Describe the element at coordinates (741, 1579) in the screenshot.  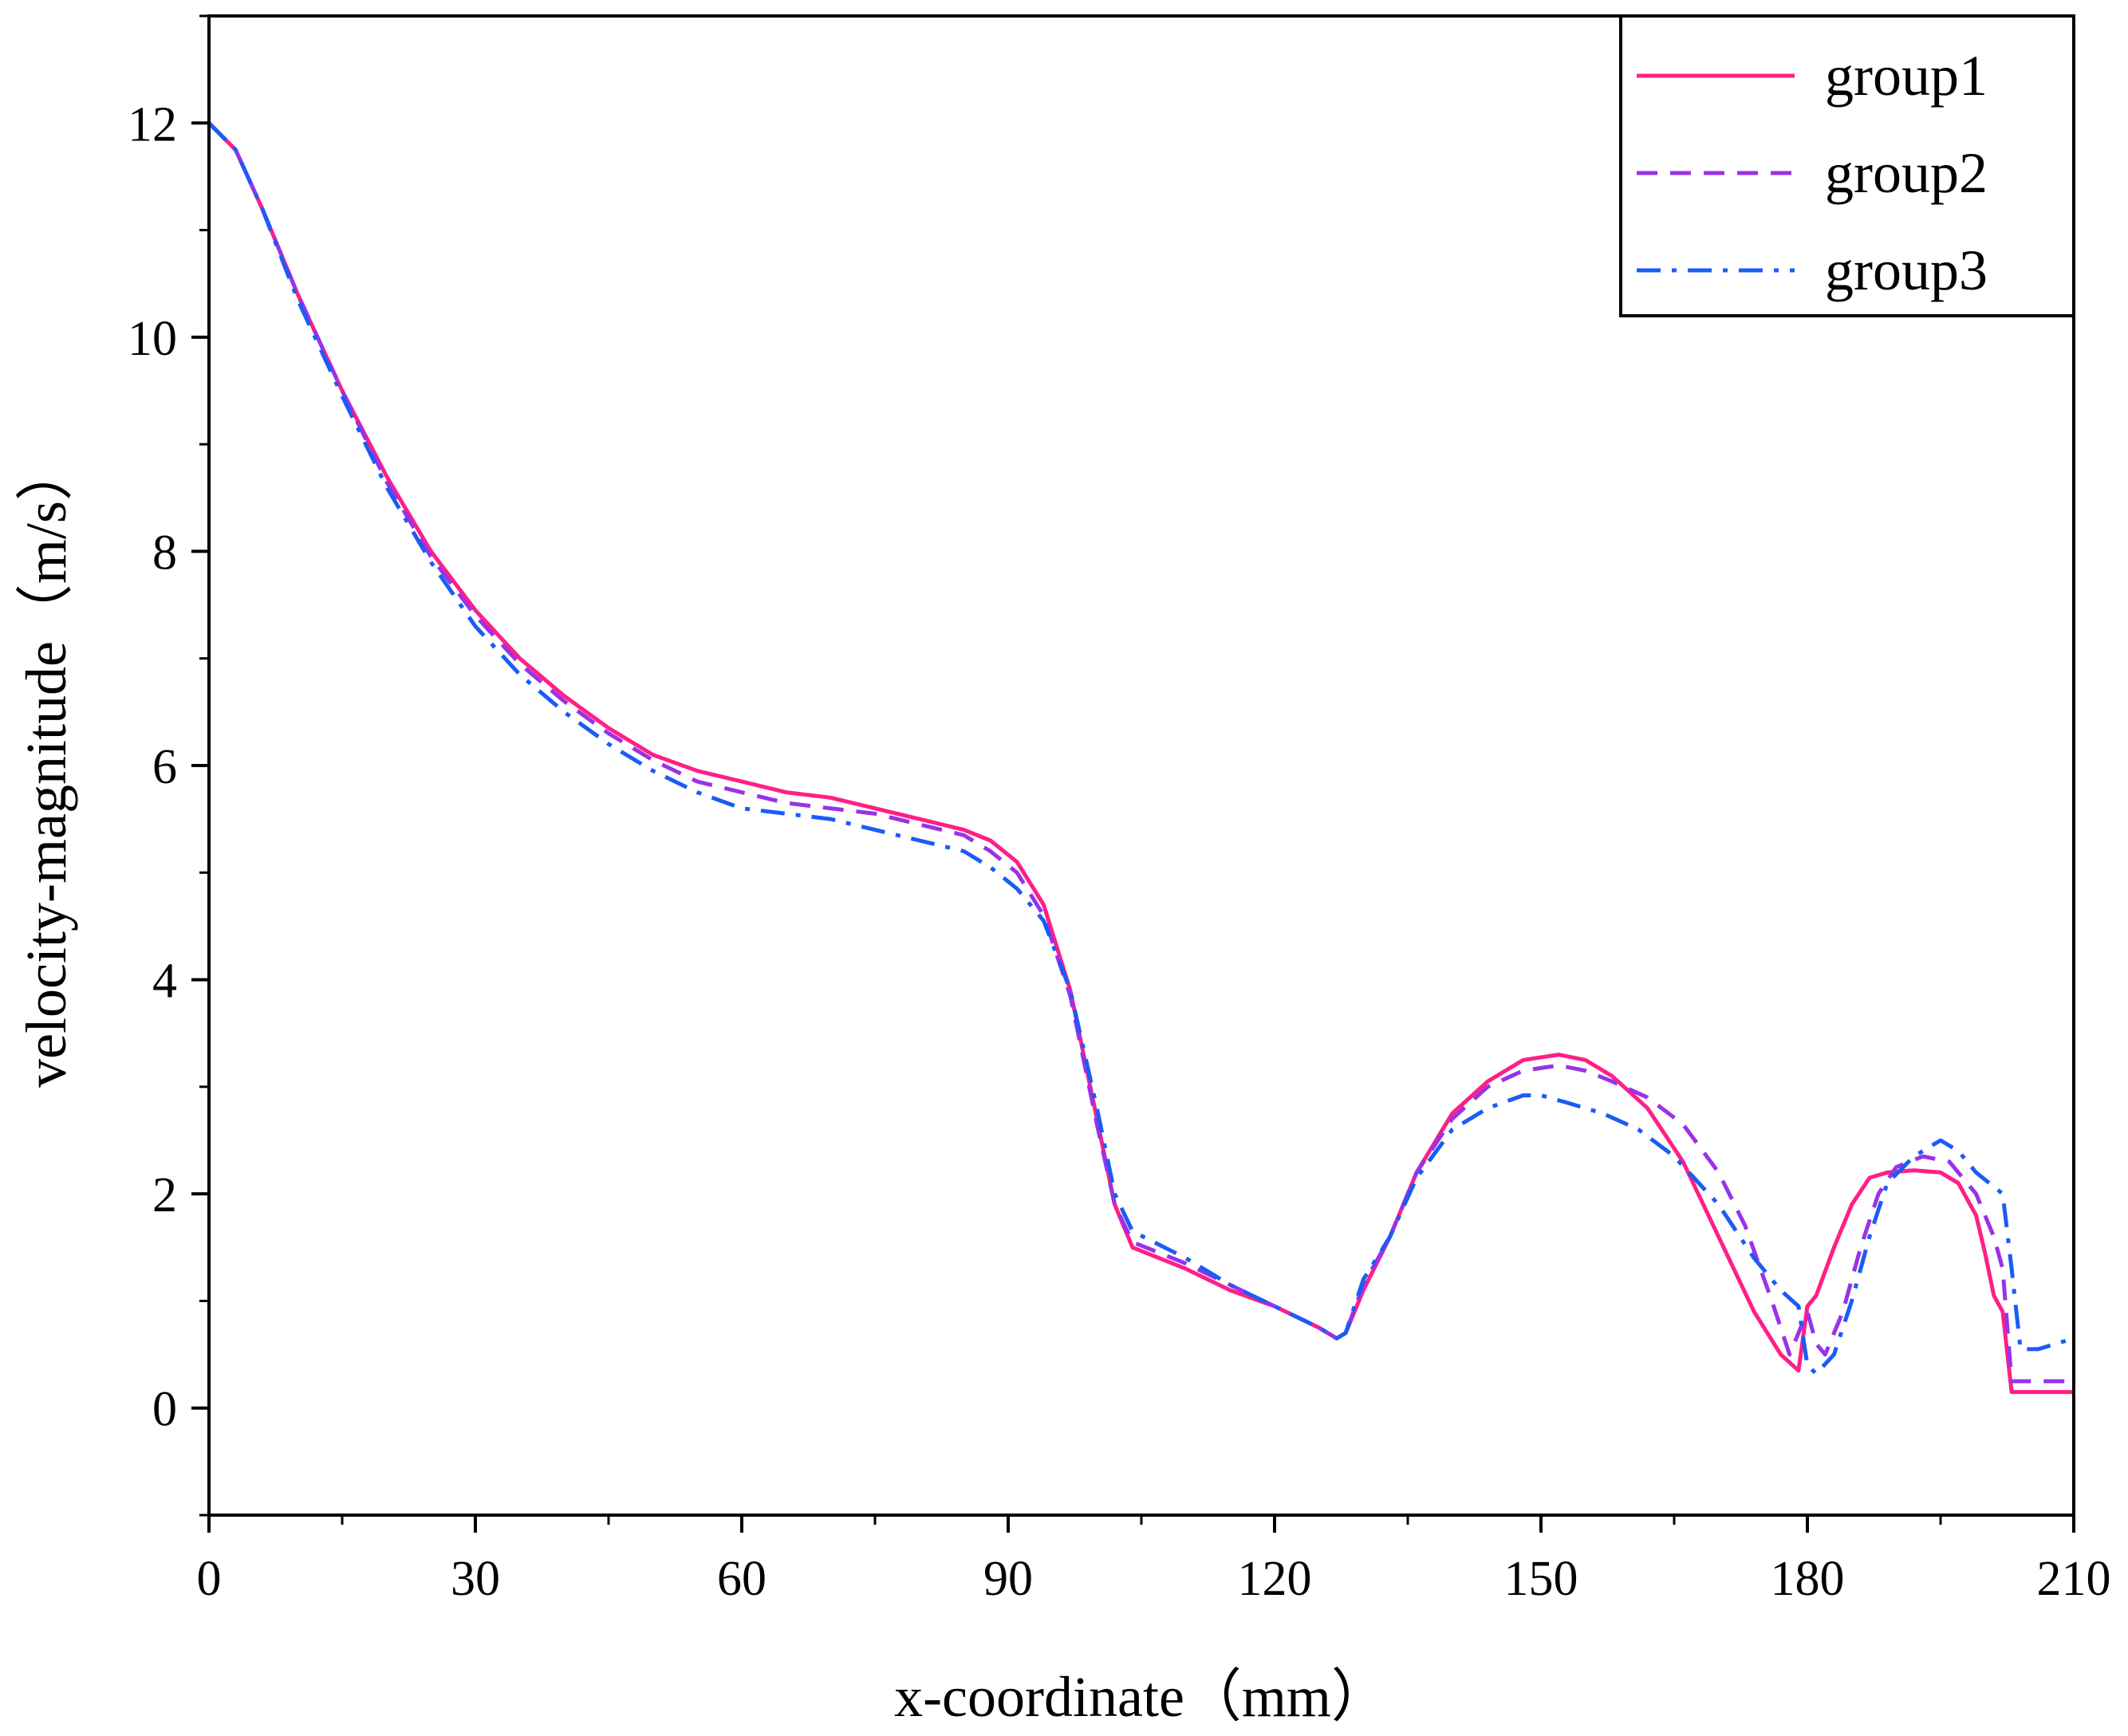
I see `x-tick-label: 60` at that location.